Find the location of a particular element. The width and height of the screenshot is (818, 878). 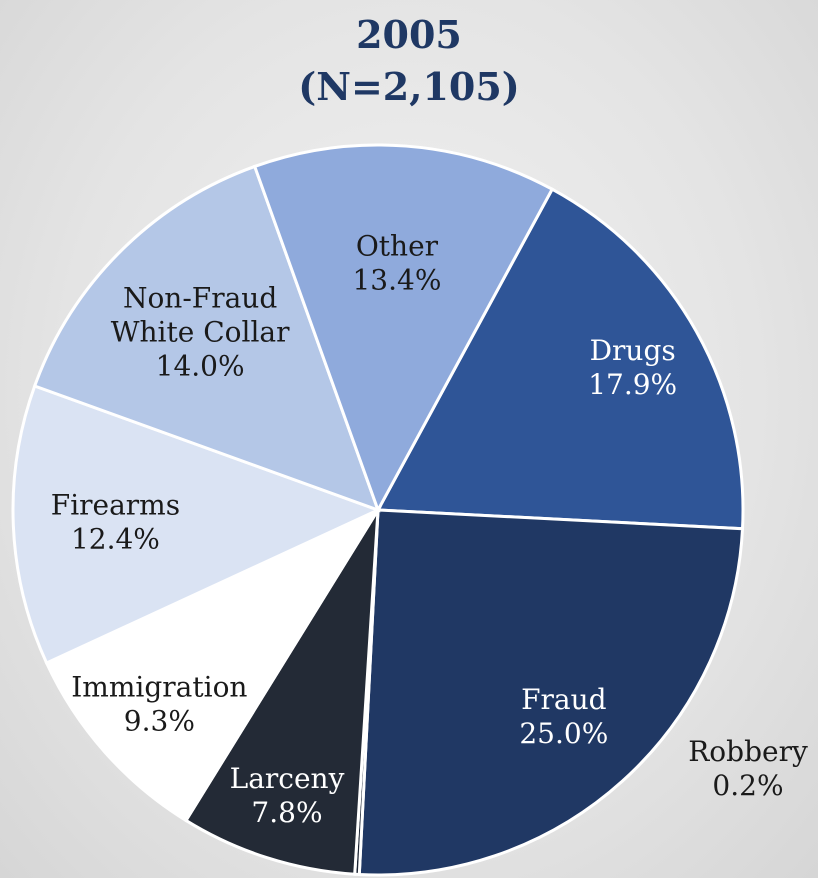

pie-slice-larceny is located at coordinates (281, 692).